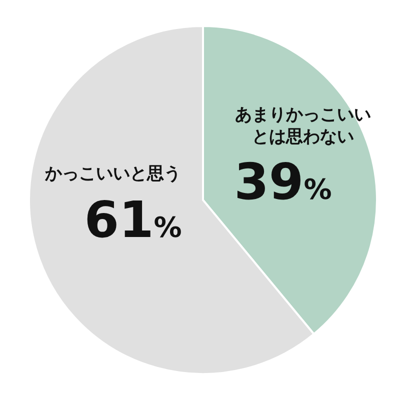 The image size is (400, 400). I want to click on data-label: 61%, so click(133, 221).